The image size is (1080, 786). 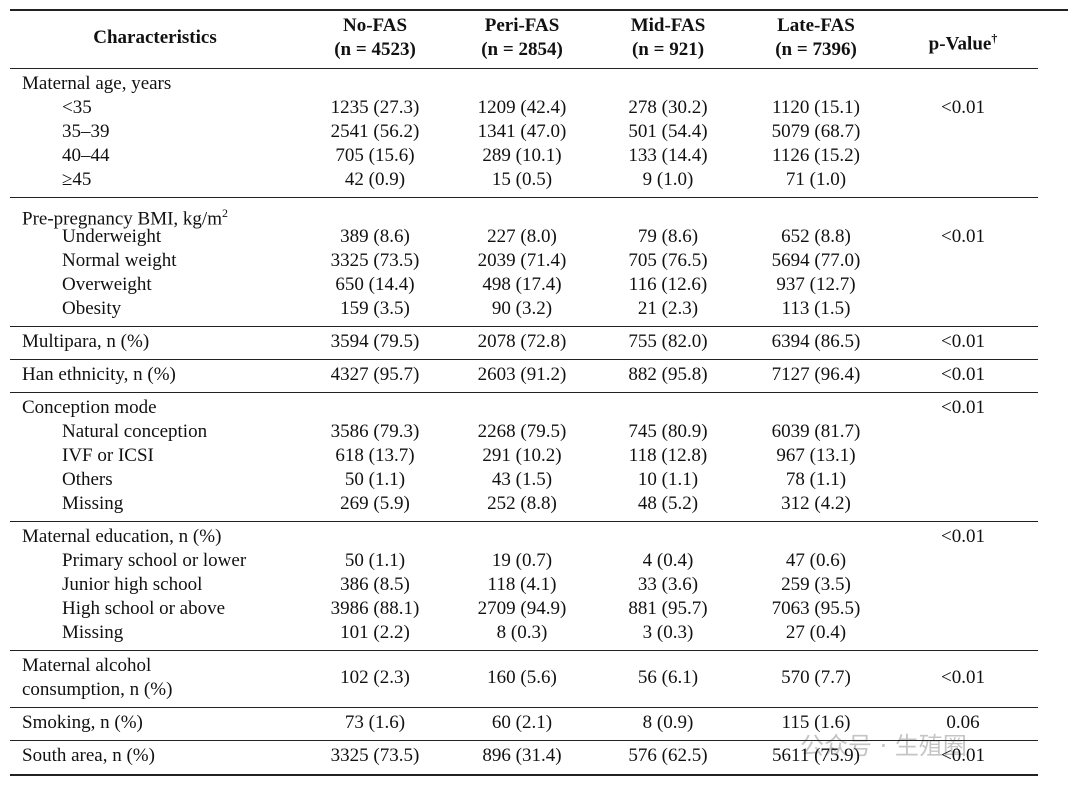 What do you see at coordinates (522, 455) in the screenshot?
I see `cell: 291 (10.2)` at bounding box center [522, 455].